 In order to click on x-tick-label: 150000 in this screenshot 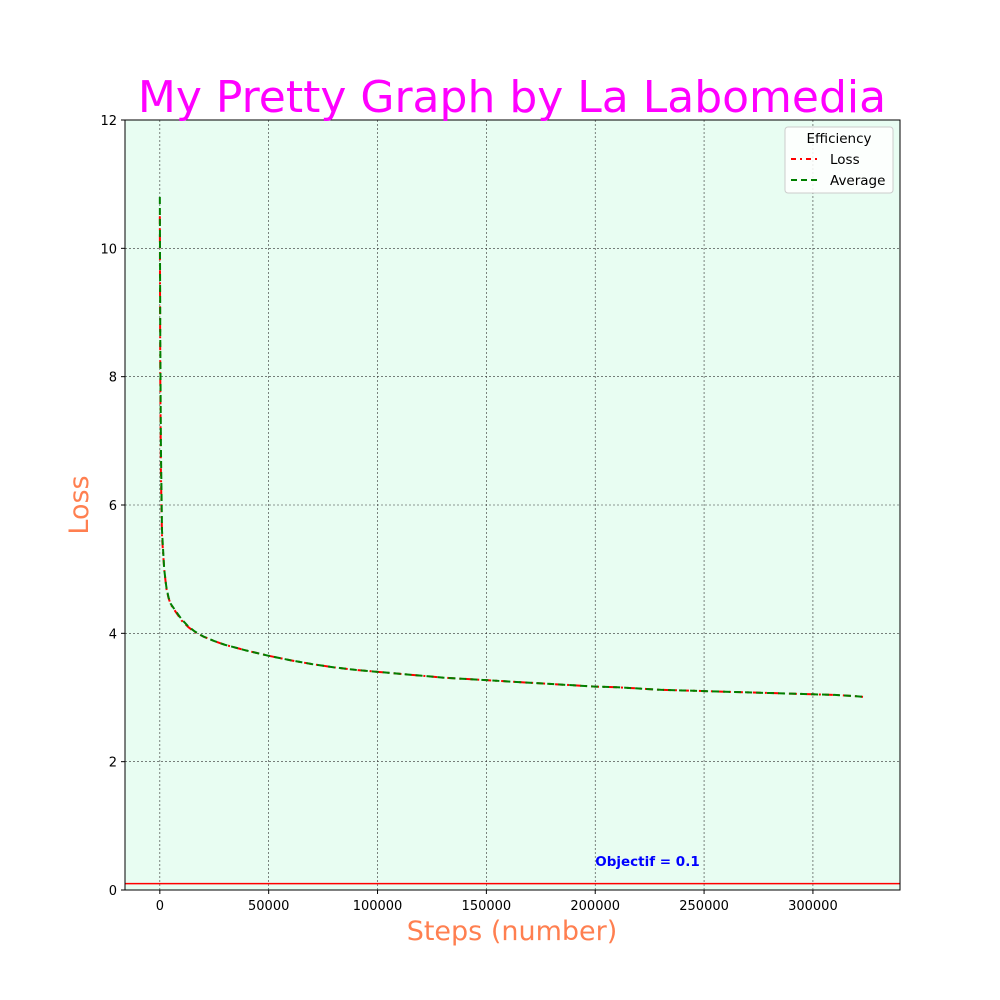, I will do `click(487, 906)`.